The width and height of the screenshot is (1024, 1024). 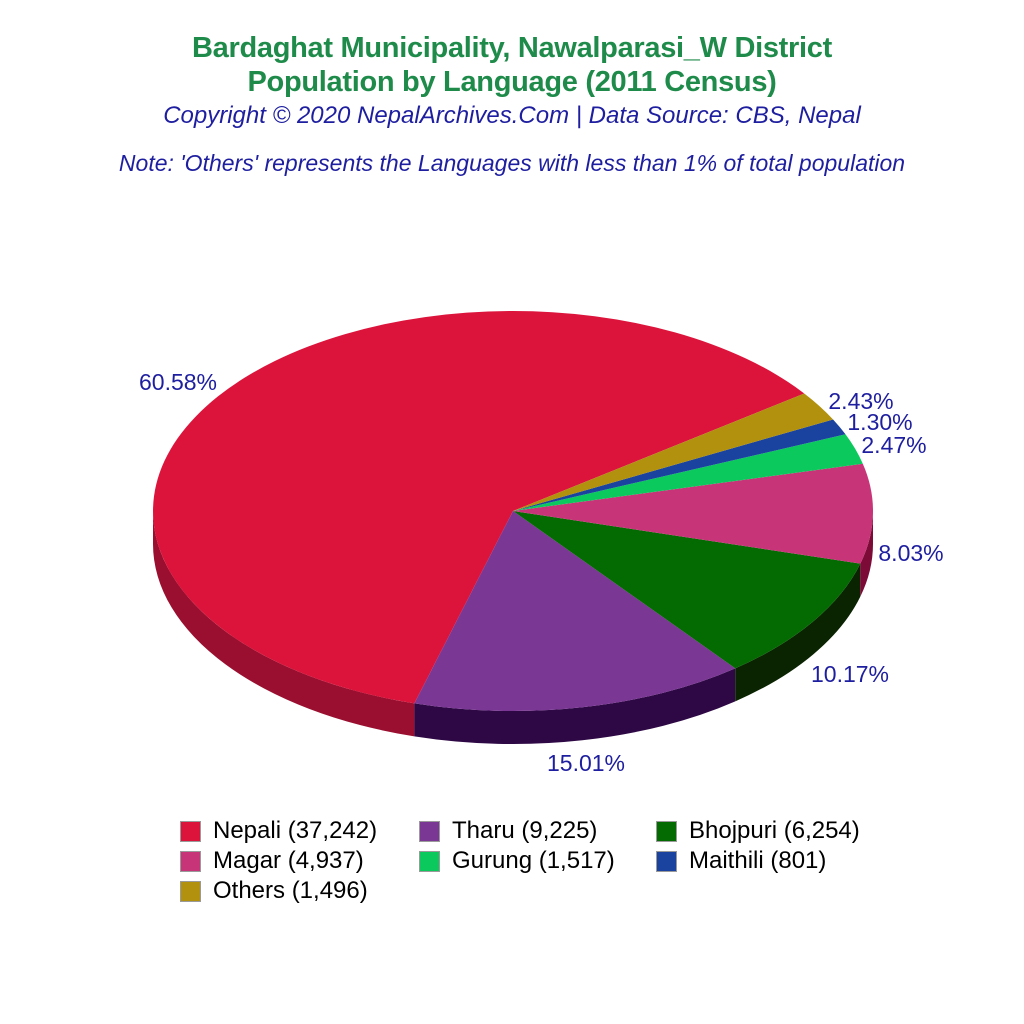 What do you see at coordinates (798, 632) in the screenshot?
I see `pie-slice-side-bhojpuri` at bounding box center [798, 632].